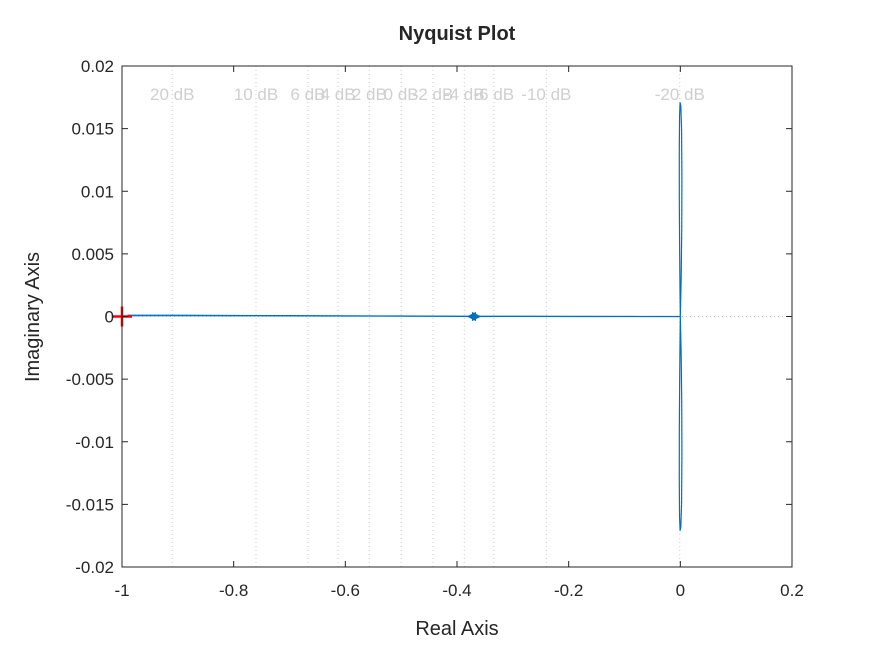 This screenshot has width=875, height=656. I want to click on db-label: -20 dB, so click(680, 94).